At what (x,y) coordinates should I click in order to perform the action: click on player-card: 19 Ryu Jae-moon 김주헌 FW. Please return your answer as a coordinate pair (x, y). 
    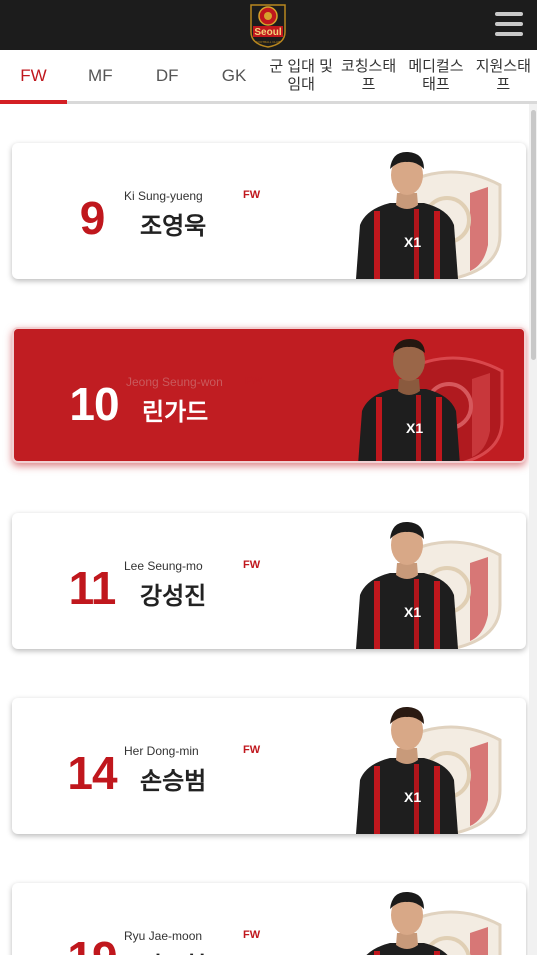
    Looking at the image, I should click on (269, 919).